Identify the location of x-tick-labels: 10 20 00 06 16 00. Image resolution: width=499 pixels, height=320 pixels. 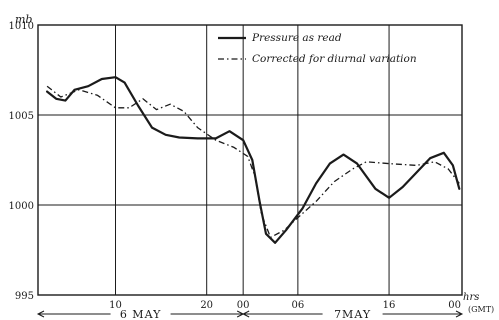
(285, 305).